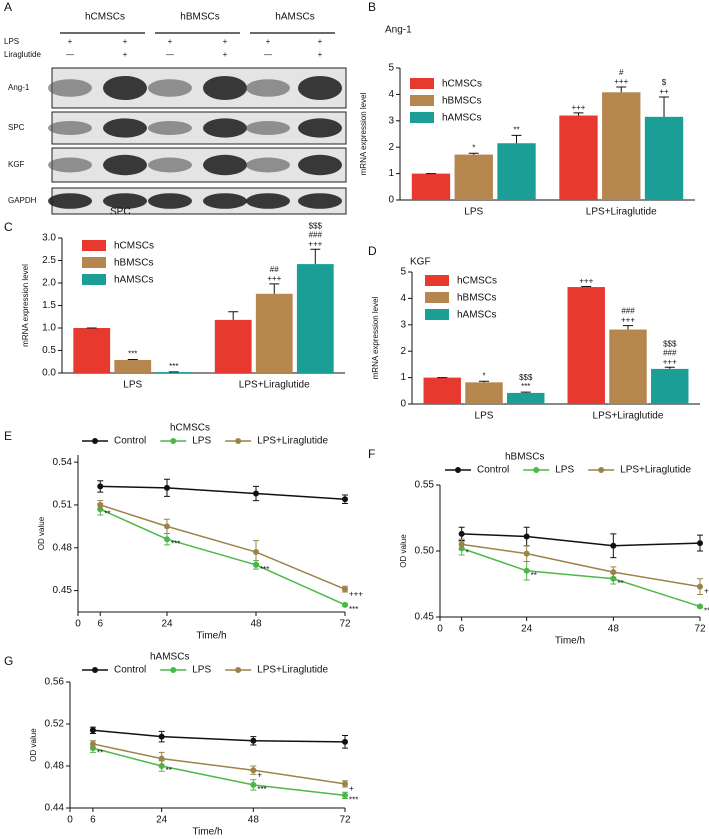 Image resolution: width=709 pixels, height=839 pixels. What do you see at coordinates (93, 820) in the screenshot?
I see `x-tick-label: 6` at bounding box center [93, 820].